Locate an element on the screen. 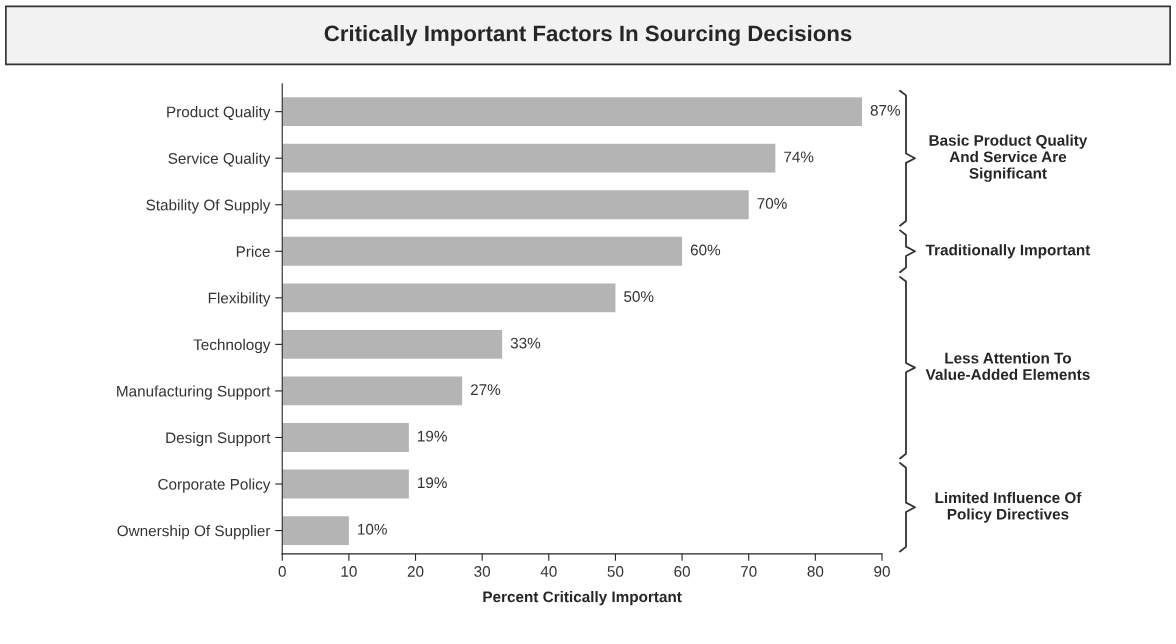  x-tick-label: 60 is located at coordinates (682, 571).